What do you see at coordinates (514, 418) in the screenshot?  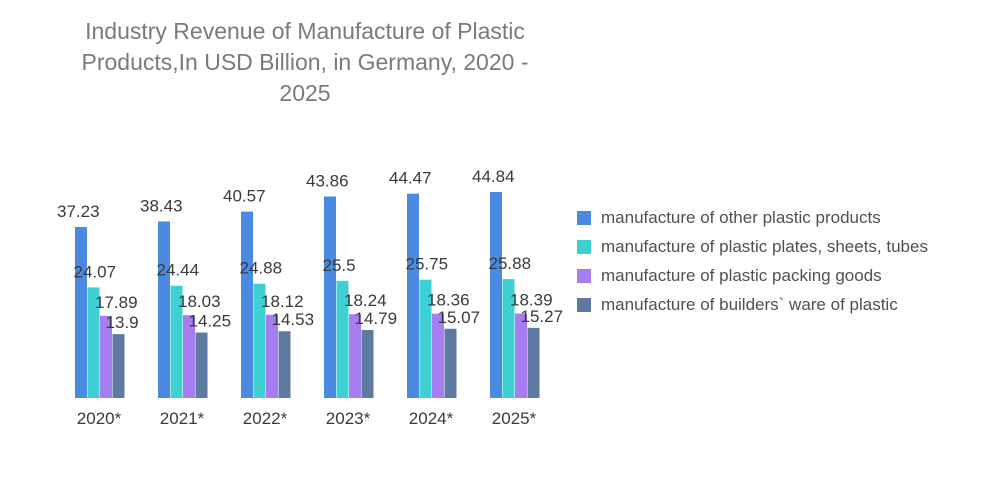 I see `x-tick-label: 2025*` at bounding box center [514, 418].